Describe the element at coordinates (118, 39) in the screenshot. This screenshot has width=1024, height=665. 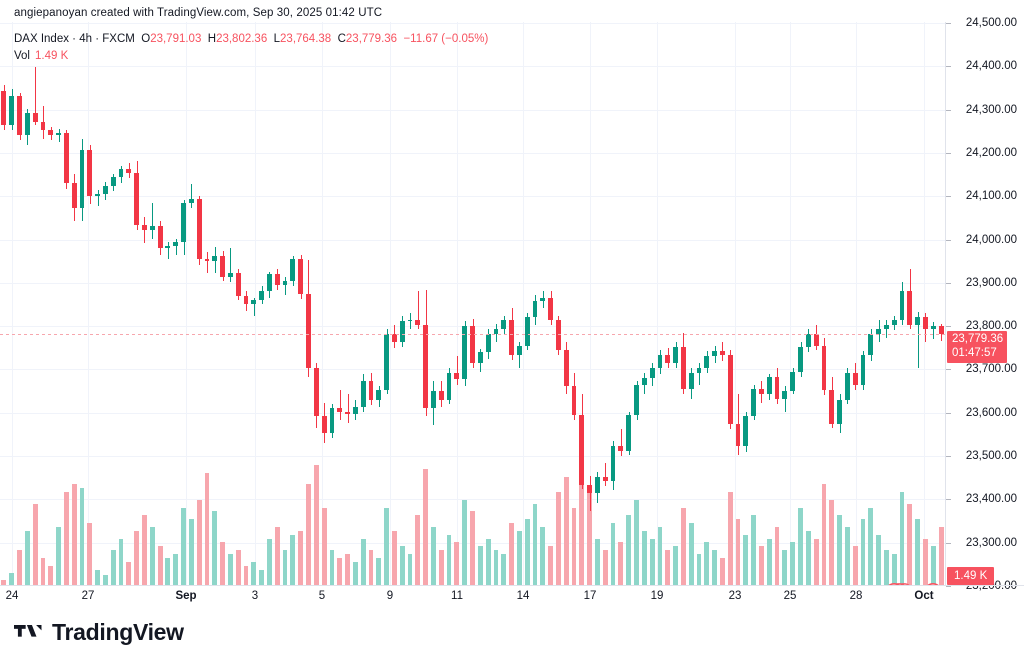
I see `legend-exchange: FXCM` at that location.